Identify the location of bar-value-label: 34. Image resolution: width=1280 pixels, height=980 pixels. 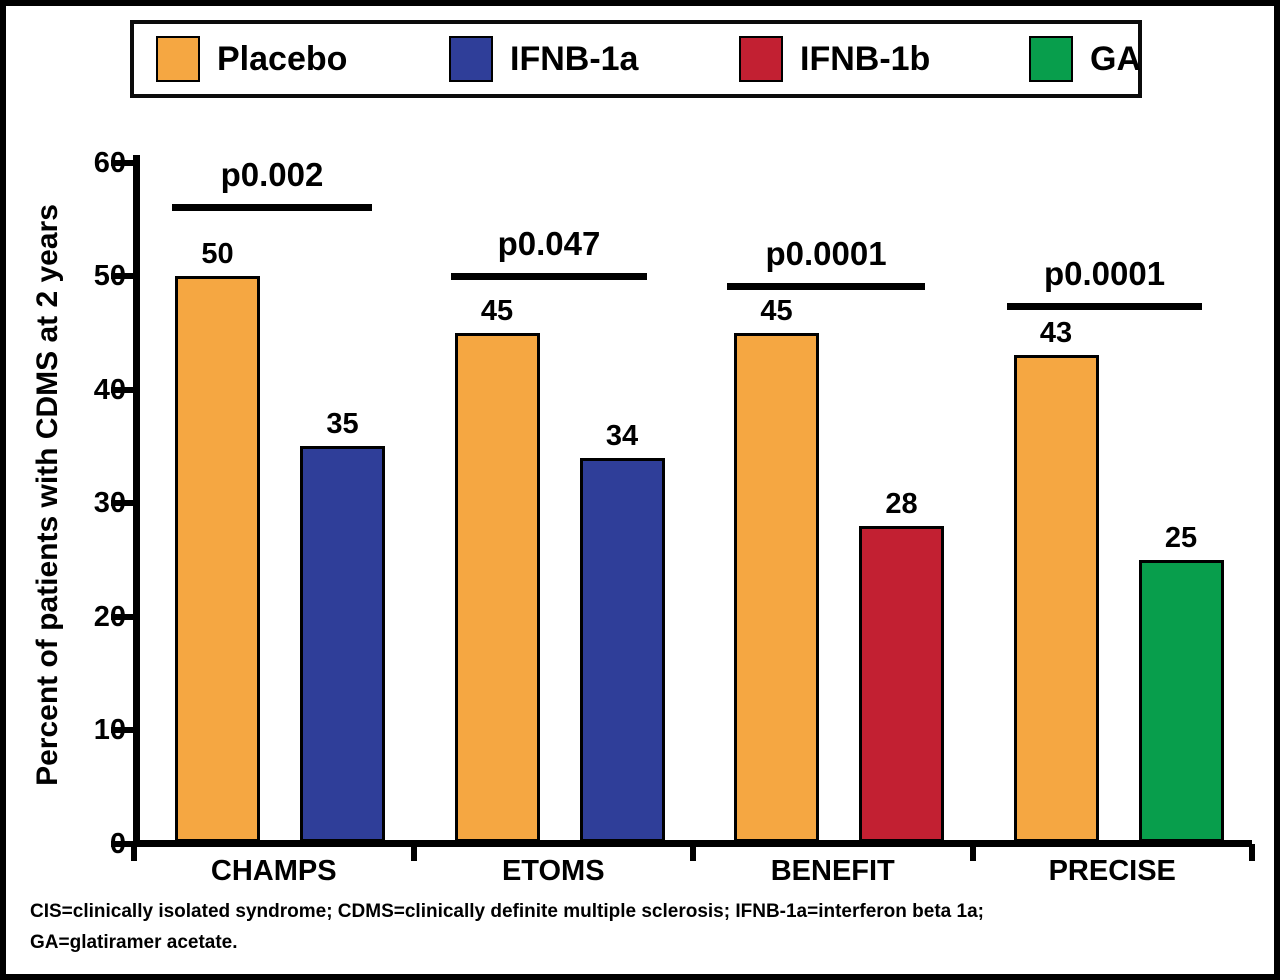
(622, 435).